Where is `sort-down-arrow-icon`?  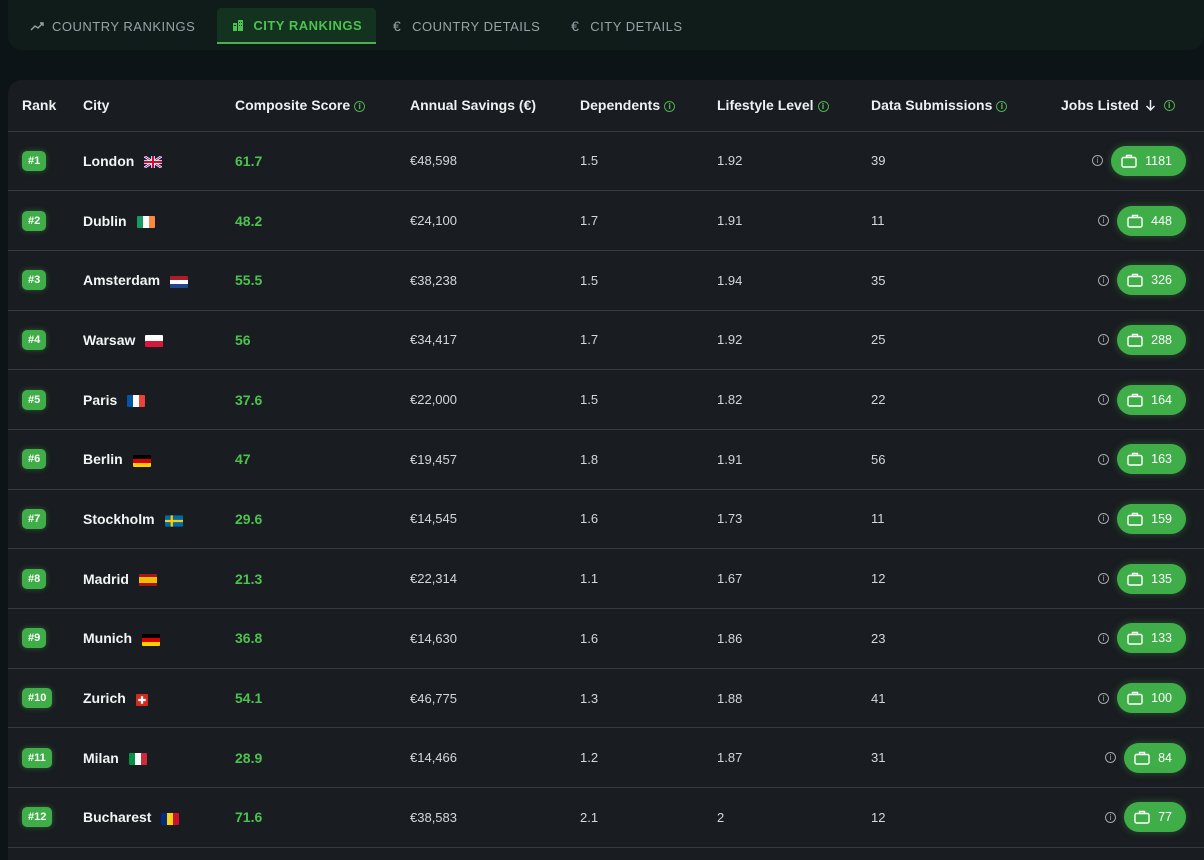
sort-down-arrow-icon is located at coordinates (1150, 106).